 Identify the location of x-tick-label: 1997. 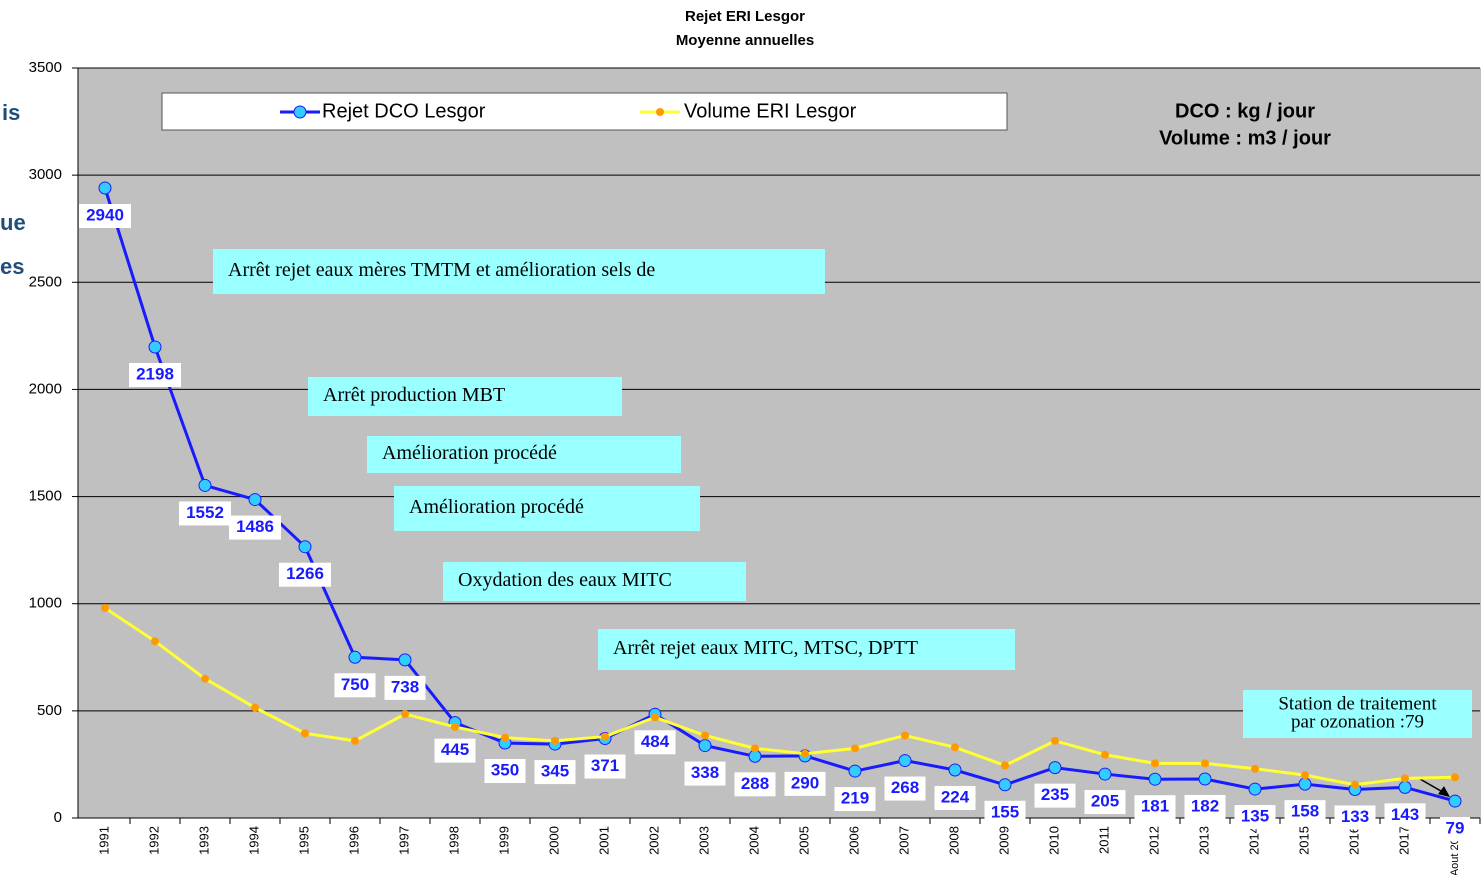
(403, 840).